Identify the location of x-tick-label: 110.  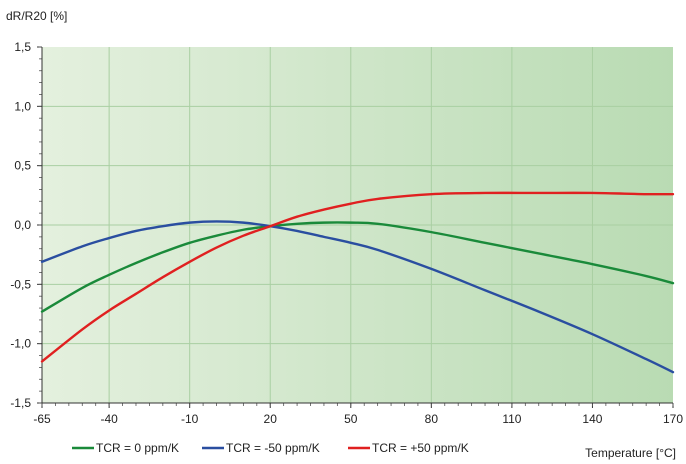
(511, 419).